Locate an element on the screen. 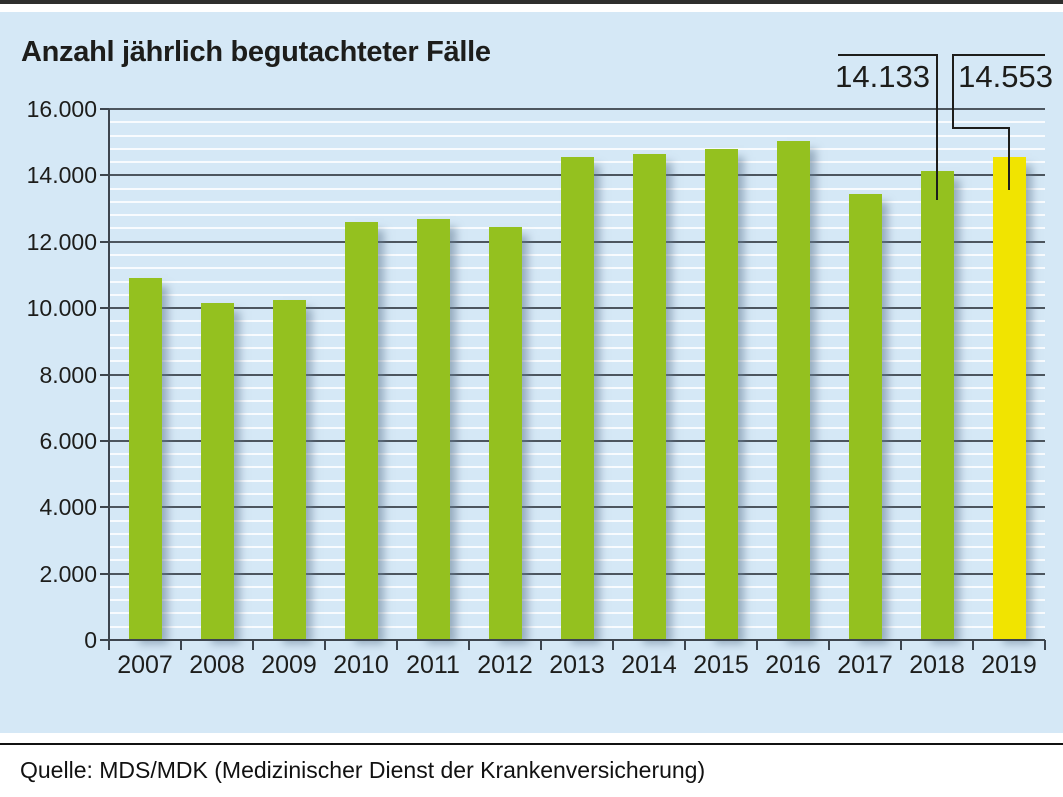  callout-2018-line is located at coordinates (937, 127).